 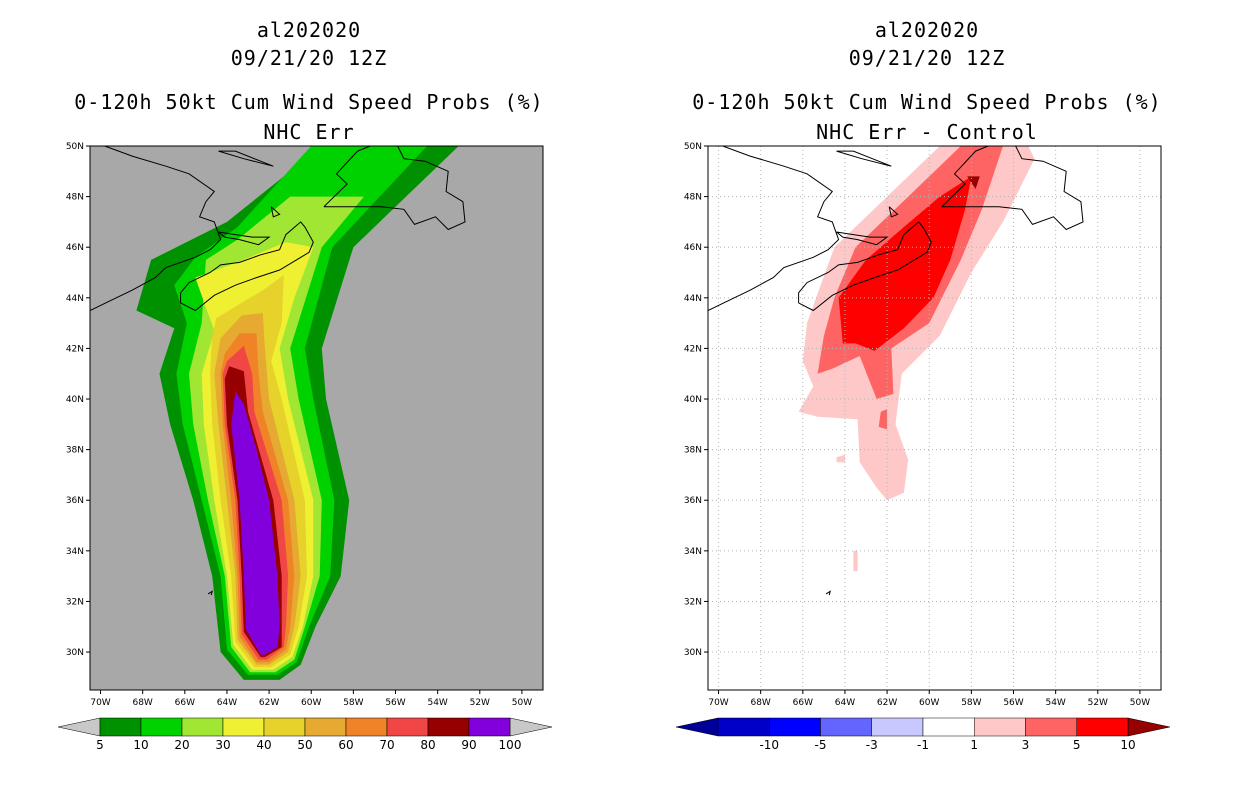 I want to click on colorbar-label: -5, so click(x=821, y=745).